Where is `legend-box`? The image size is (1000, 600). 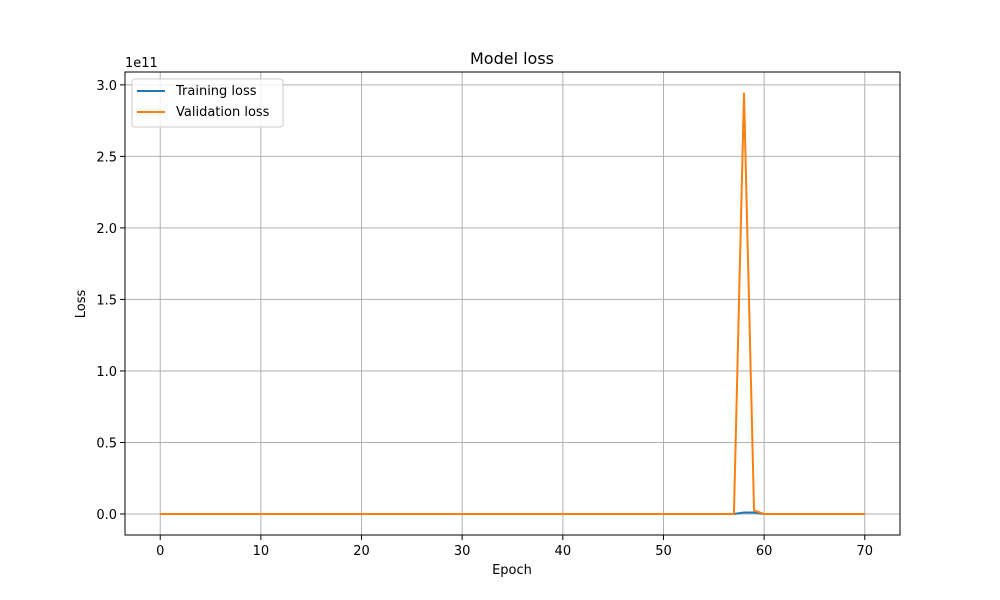 legend-box is located at coordinates (207, 103).